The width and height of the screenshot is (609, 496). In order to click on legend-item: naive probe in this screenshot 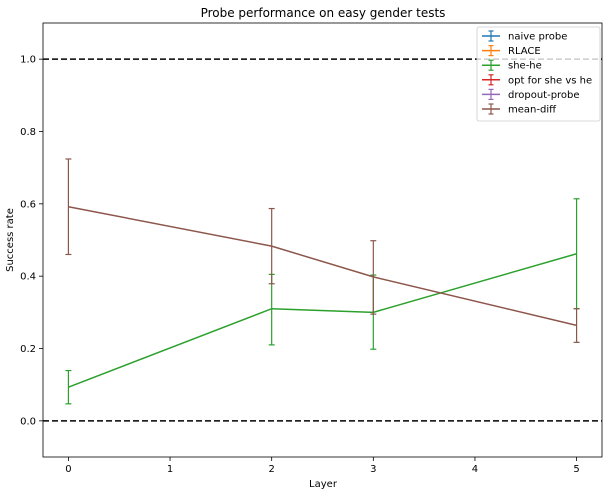, I will do `click(524, 36)`.